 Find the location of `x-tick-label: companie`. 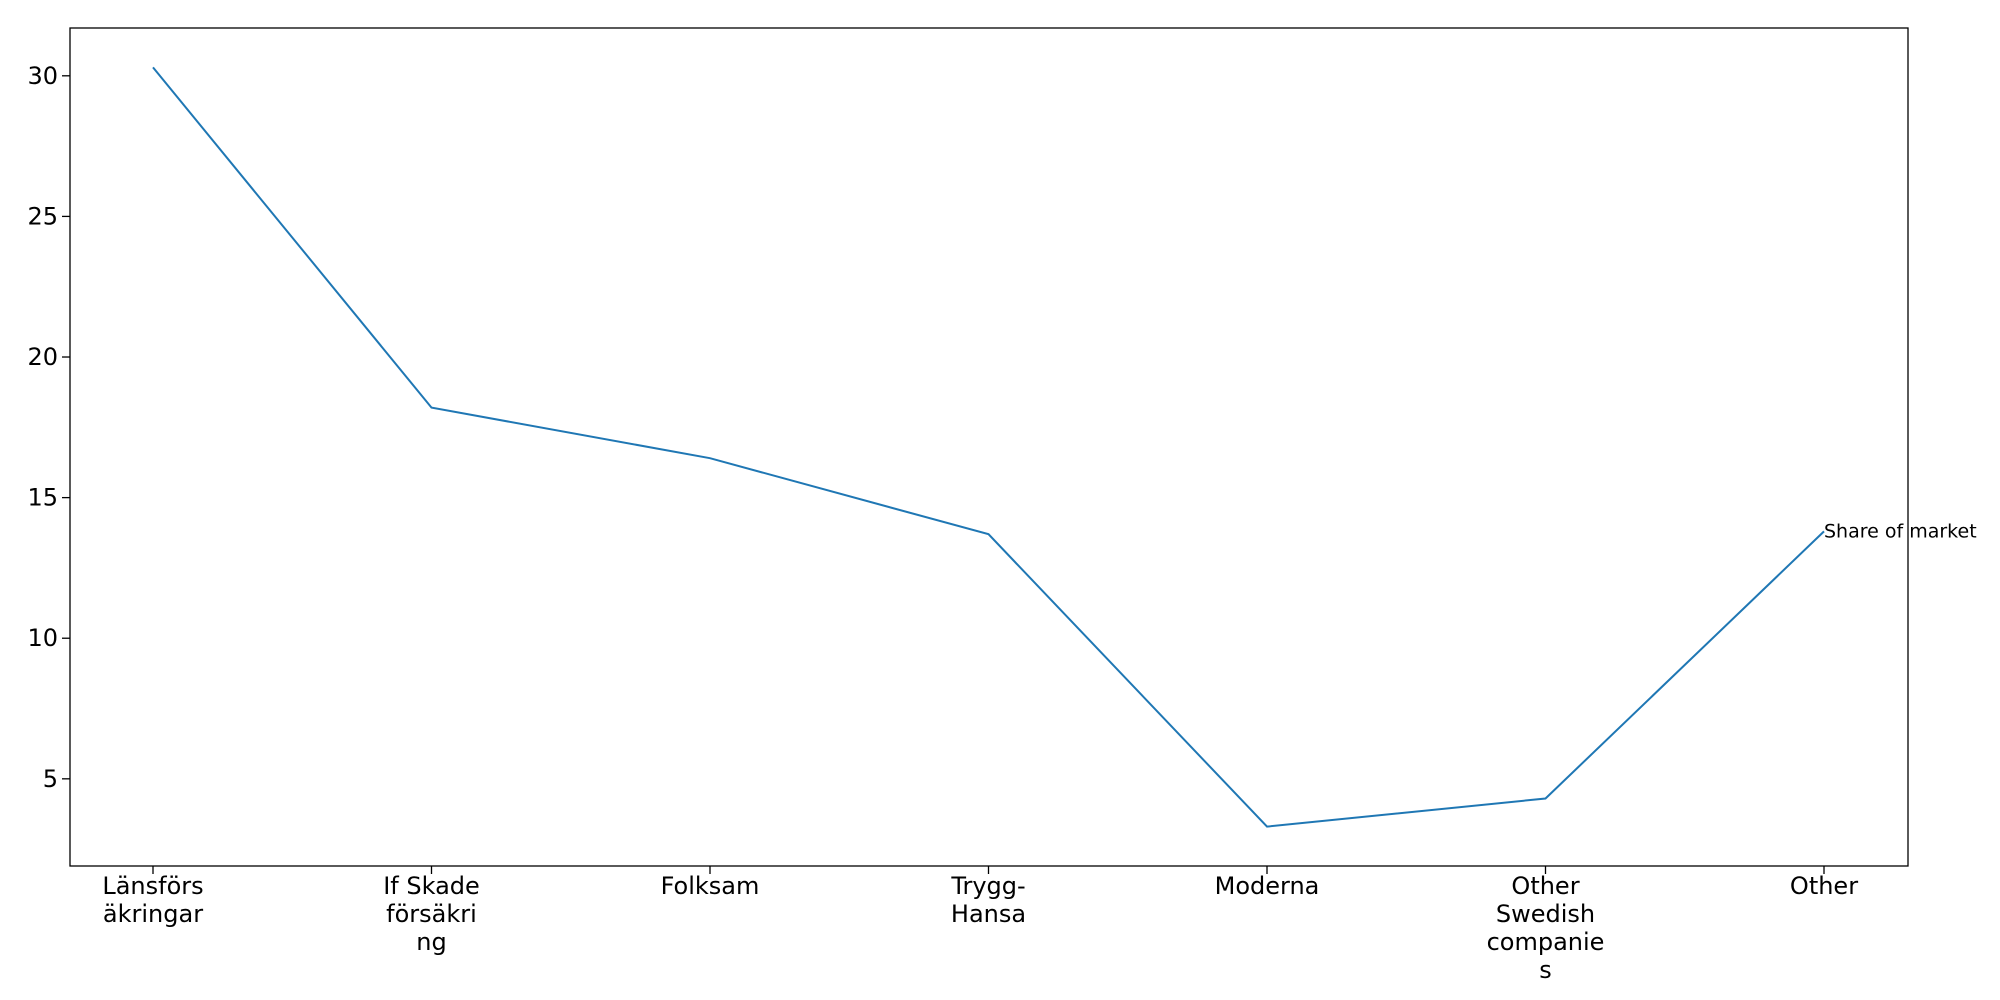

x-tick-label: companie is located at coordinates (1546, 942).